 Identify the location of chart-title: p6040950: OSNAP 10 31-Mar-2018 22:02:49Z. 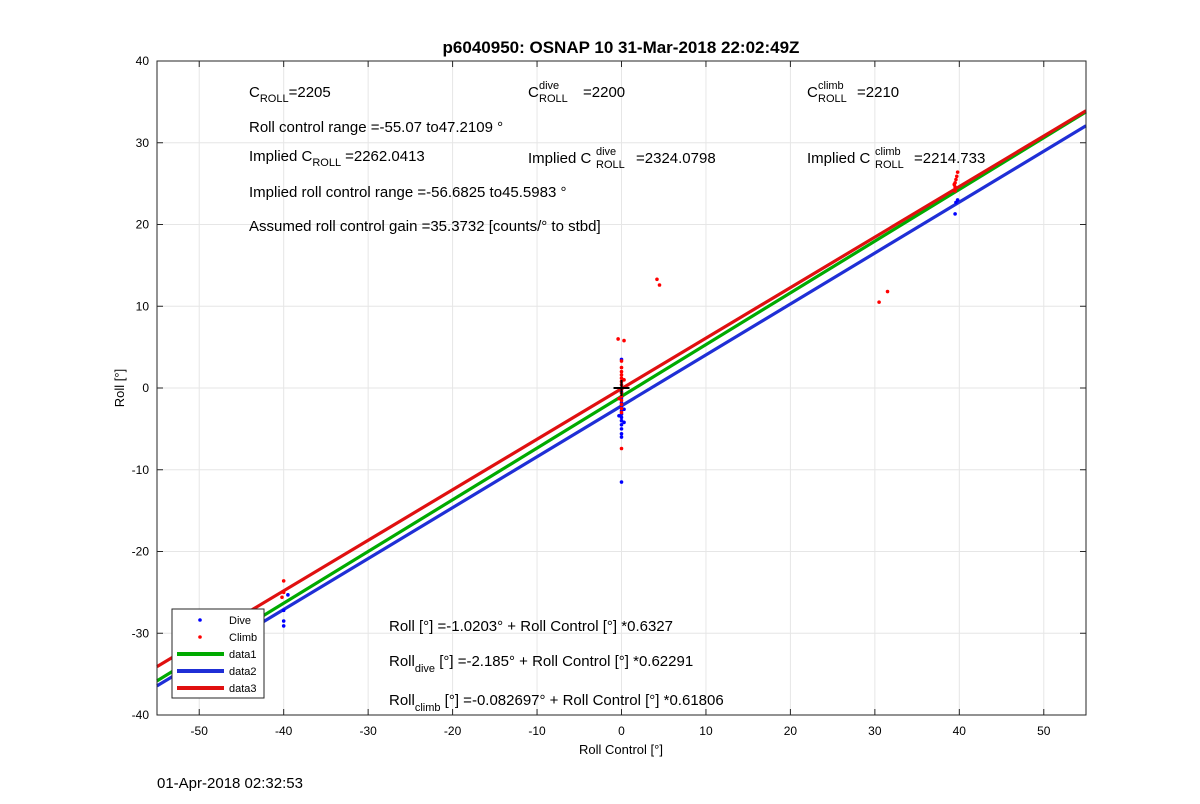
(621, 47).